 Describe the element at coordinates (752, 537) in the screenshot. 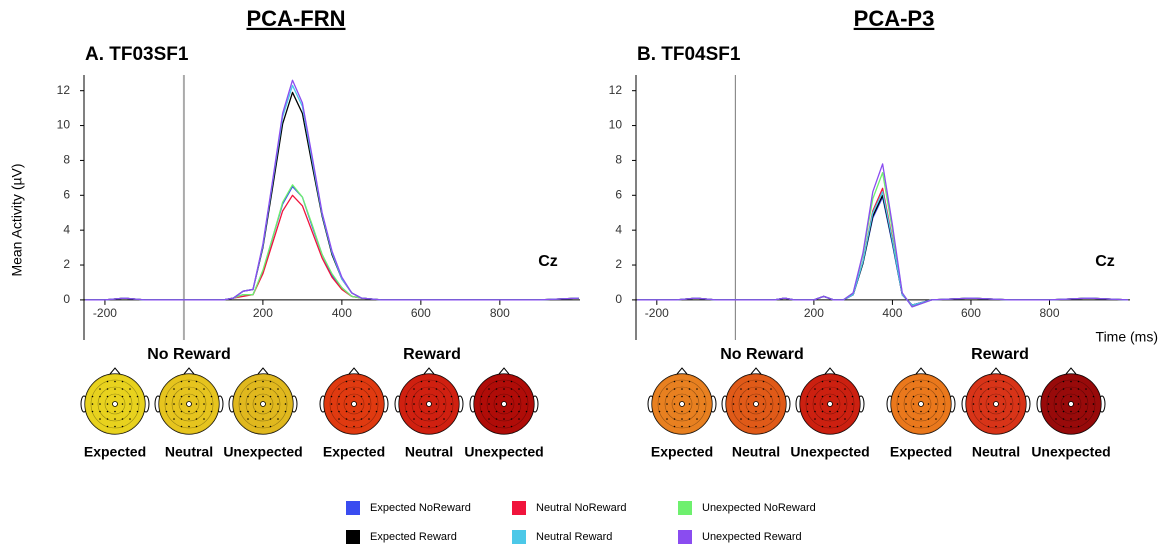

I see `legend-label: Unexpected Reward` at that location.